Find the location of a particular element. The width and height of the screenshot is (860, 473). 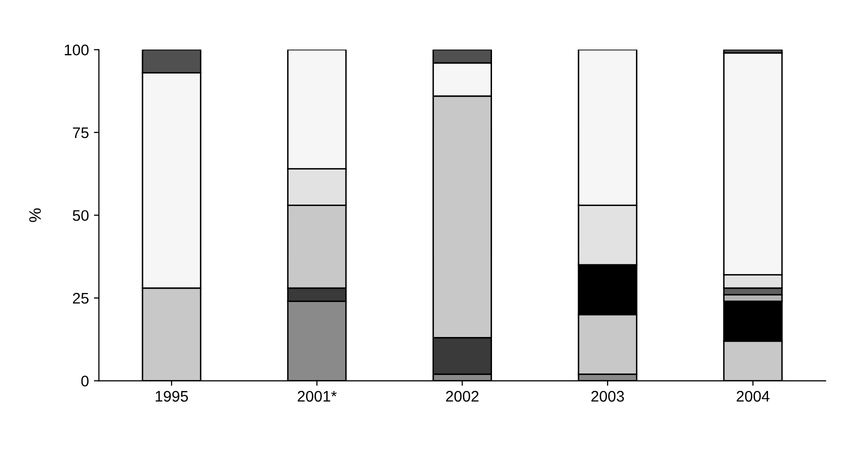

x-tick-label: 2003 is located at coordinates (607, 396).